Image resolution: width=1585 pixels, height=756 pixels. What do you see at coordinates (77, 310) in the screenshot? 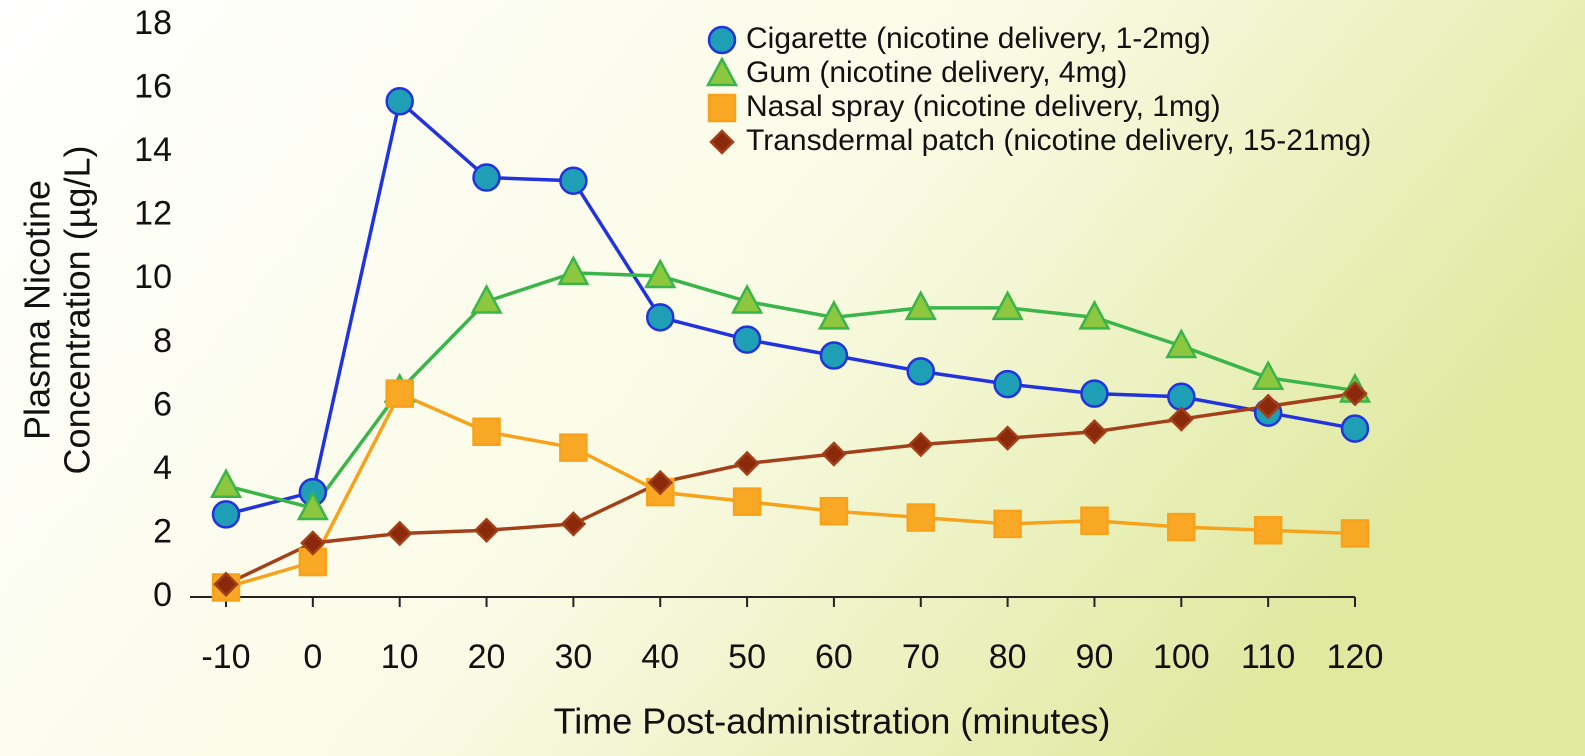
I see `y-axis-title-line: Concentration (µg/L)` at bounding box center [77, 310].